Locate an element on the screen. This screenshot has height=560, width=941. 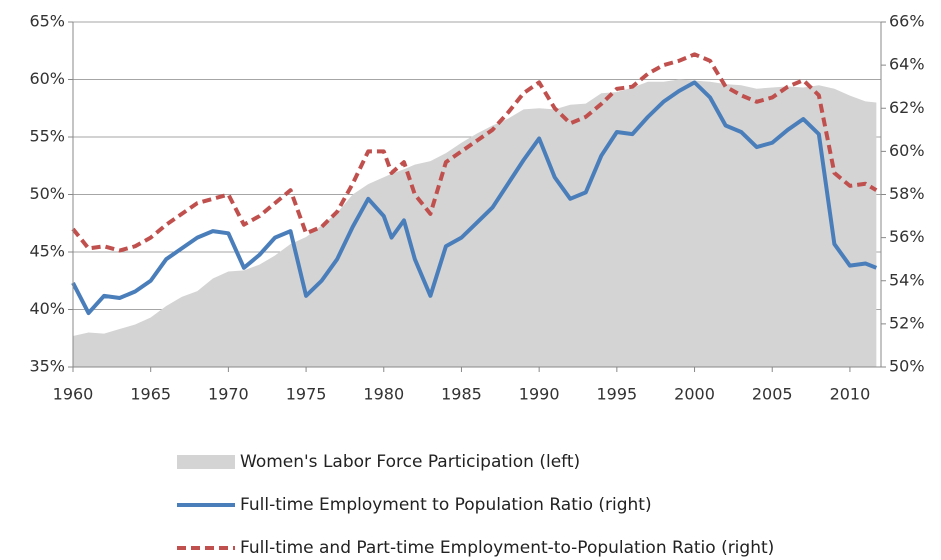
y-tick-label: 40% is located at coordinates (47, 308).